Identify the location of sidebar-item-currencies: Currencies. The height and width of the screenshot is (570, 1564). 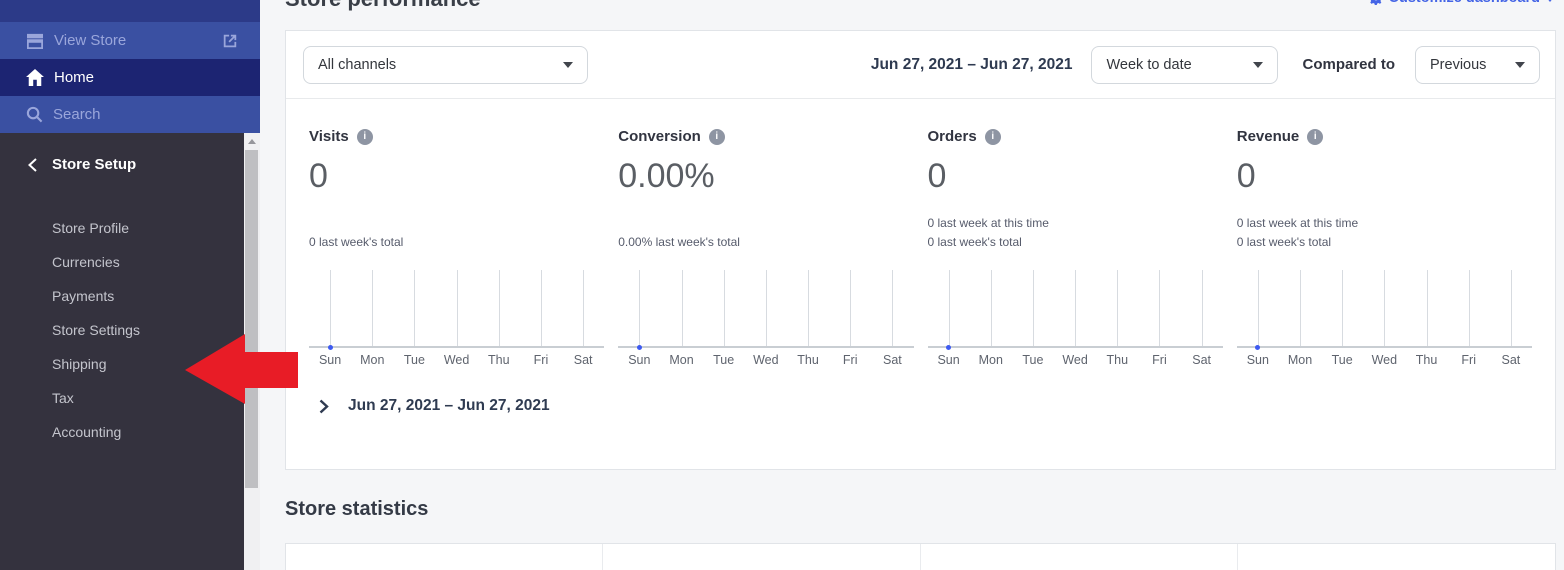
(130, 262).